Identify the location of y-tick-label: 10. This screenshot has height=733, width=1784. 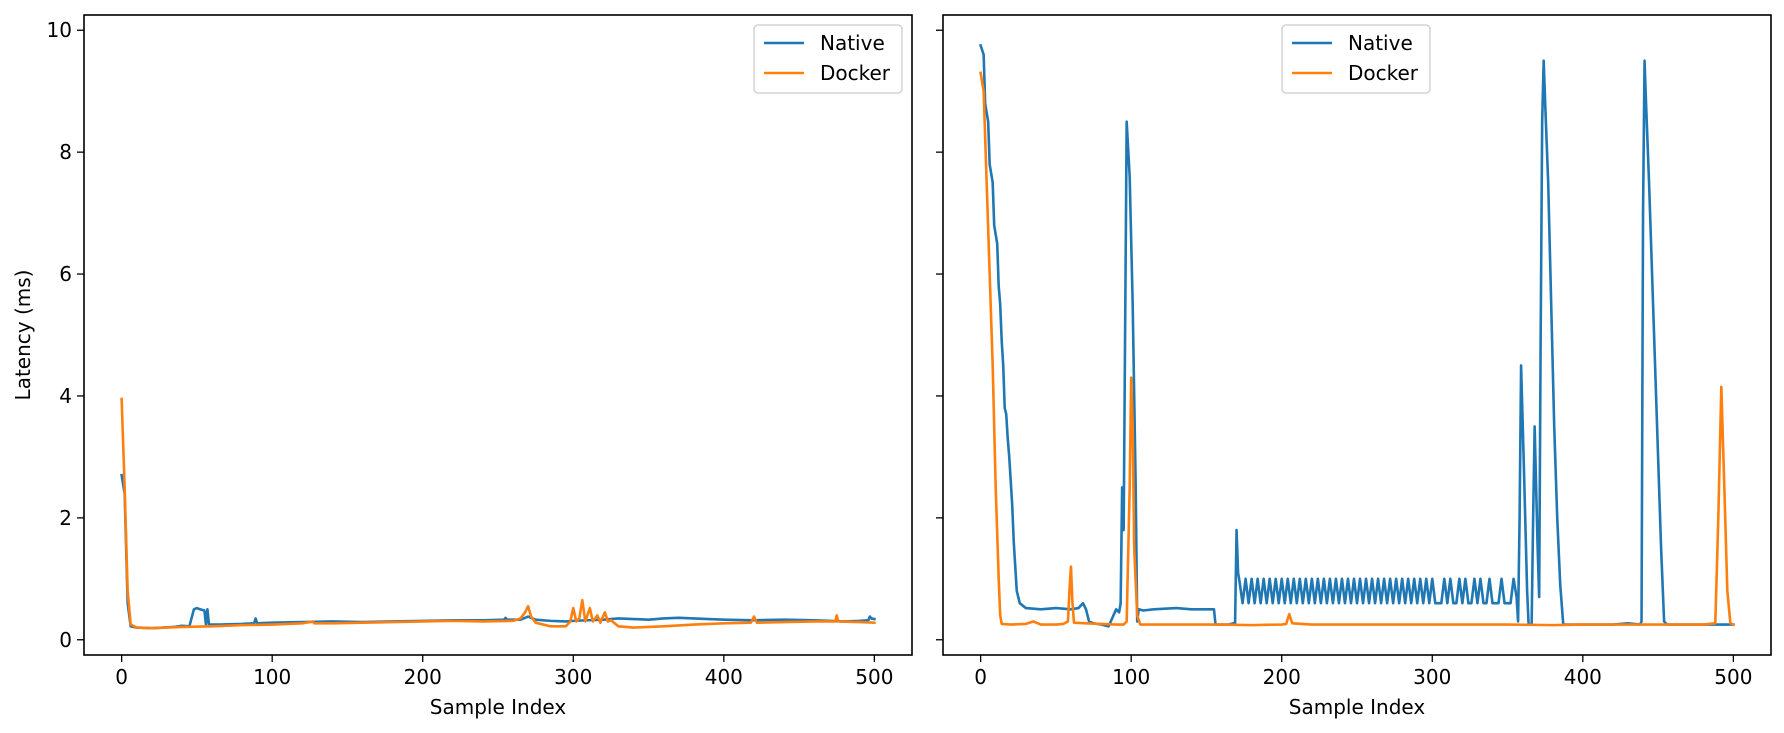
(59, 30).